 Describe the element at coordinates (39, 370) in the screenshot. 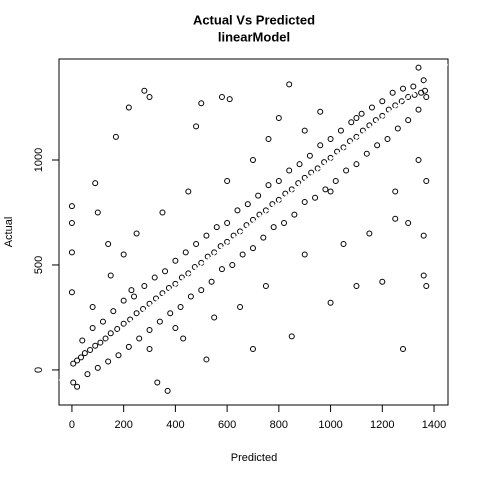

I see `y-tick-label: 0` at that location.